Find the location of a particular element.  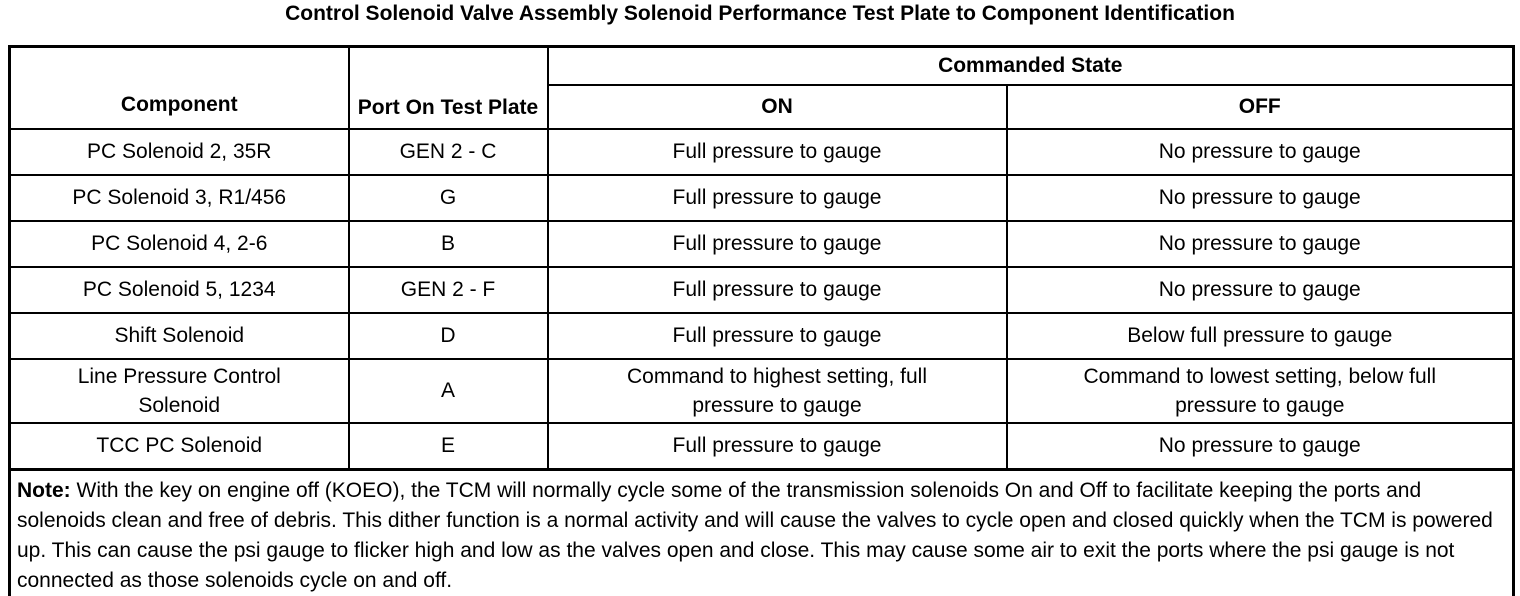

component-cell: PC Solenoid 2, 35R is located at coordinates (179, 151).